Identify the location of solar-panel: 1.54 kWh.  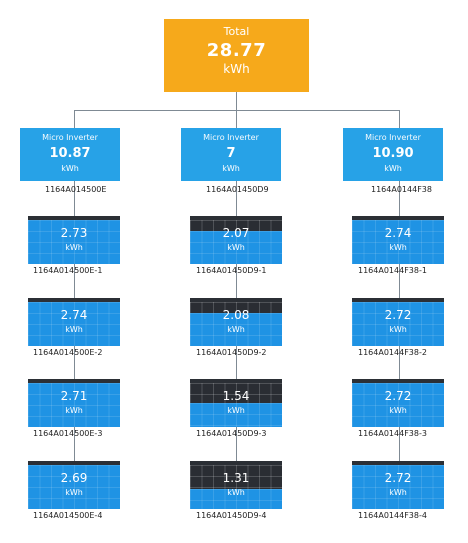
(236, 403).